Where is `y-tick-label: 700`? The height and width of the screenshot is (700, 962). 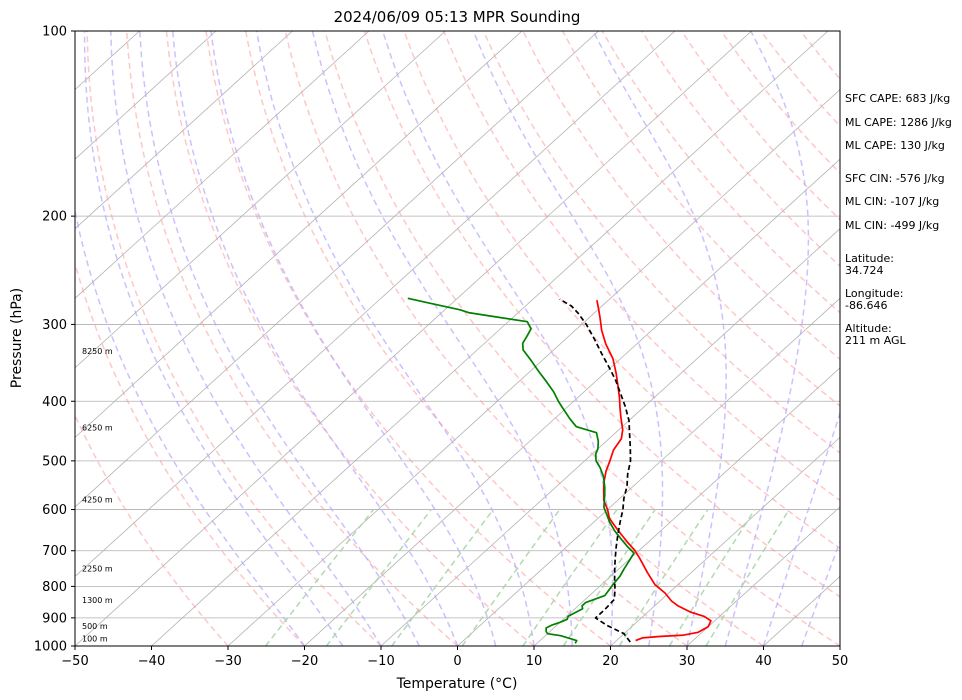 y-tick-label: 700 is located at coordinates (54, 551).